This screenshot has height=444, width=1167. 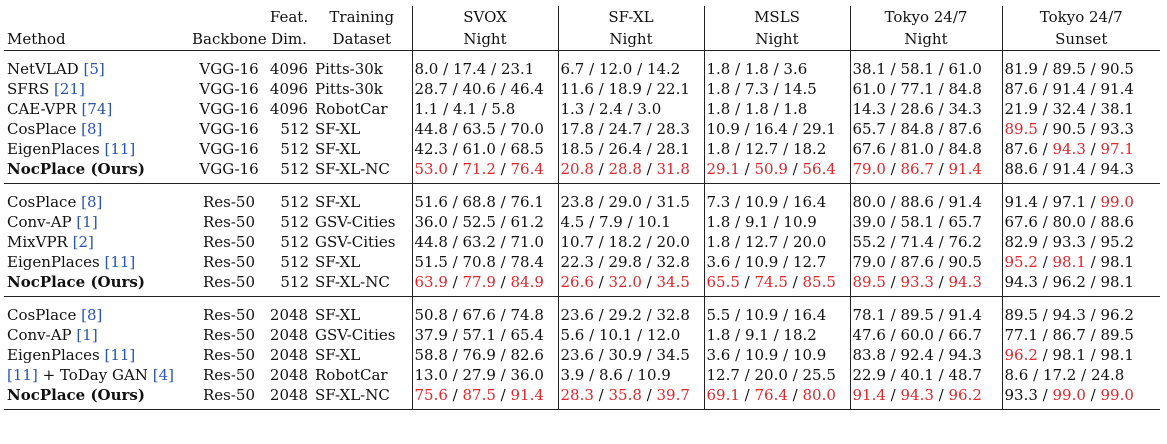 I want to click on header-method: Method, so click(x=98, y=39).